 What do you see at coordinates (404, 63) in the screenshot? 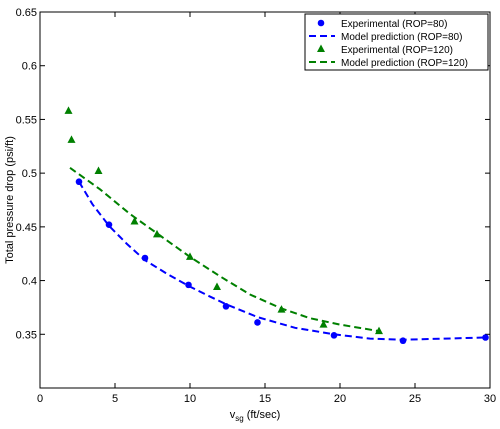
I see `legend-label: Model prediction (ROP=120)` at bounding box center [404, 63].